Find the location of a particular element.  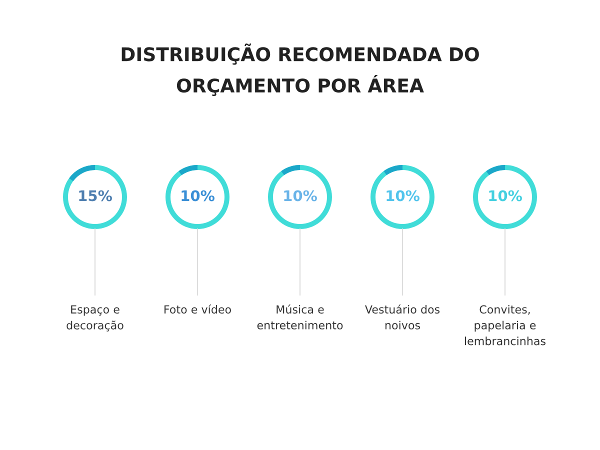

category-label: Convites, papelaria e lembrancinhas is located at coordinates (505, 325).